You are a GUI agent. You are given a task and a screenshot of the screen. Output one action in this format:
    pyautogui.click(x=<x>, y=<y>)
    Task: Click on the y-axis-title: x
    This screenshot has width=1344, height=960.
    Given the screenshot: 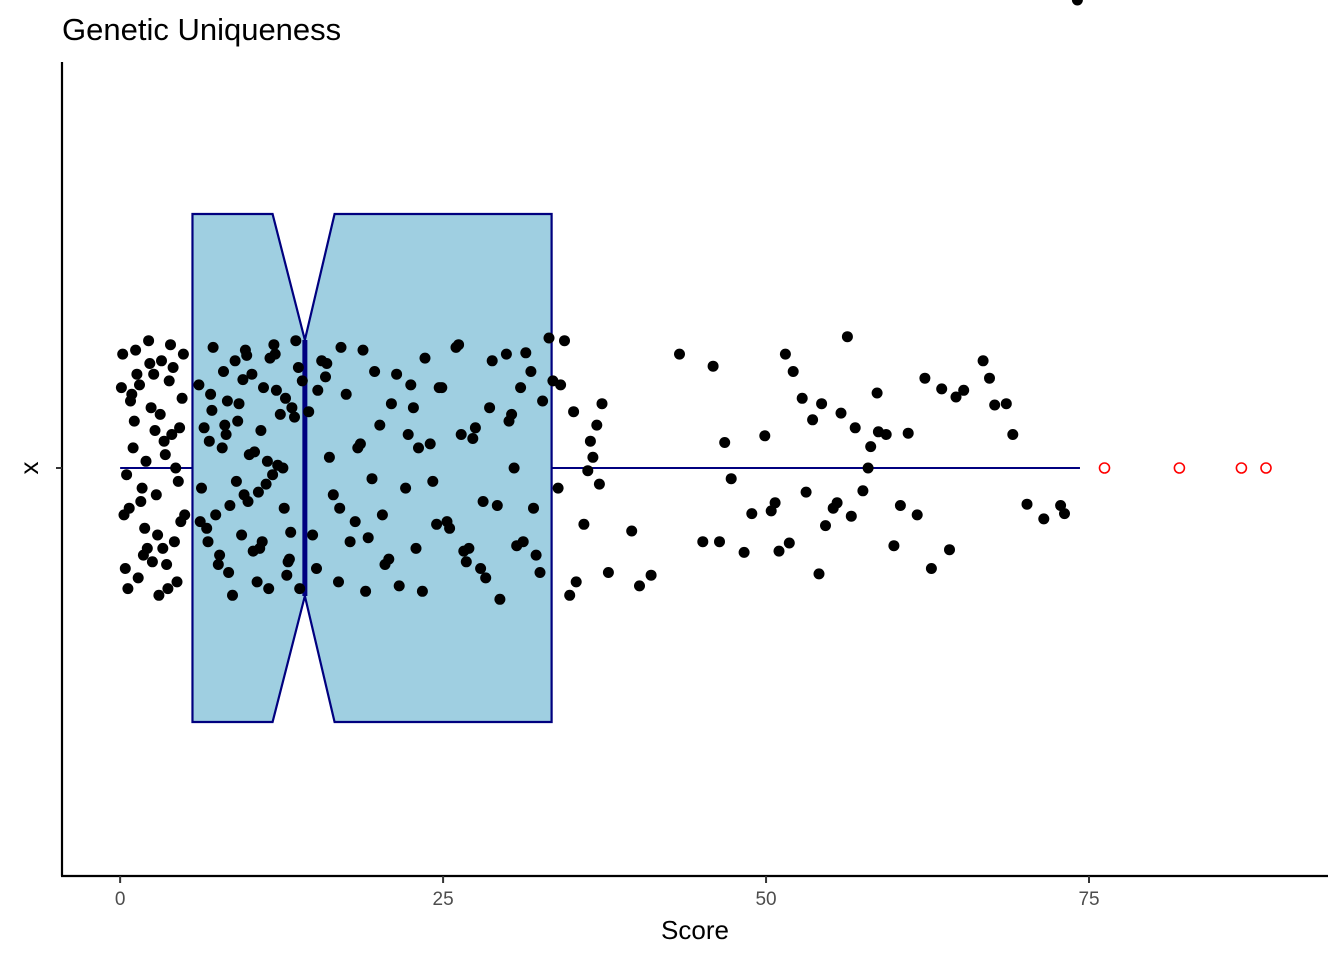 What is the action you would take?
    pyautogui.click(x=29, y=468)
    